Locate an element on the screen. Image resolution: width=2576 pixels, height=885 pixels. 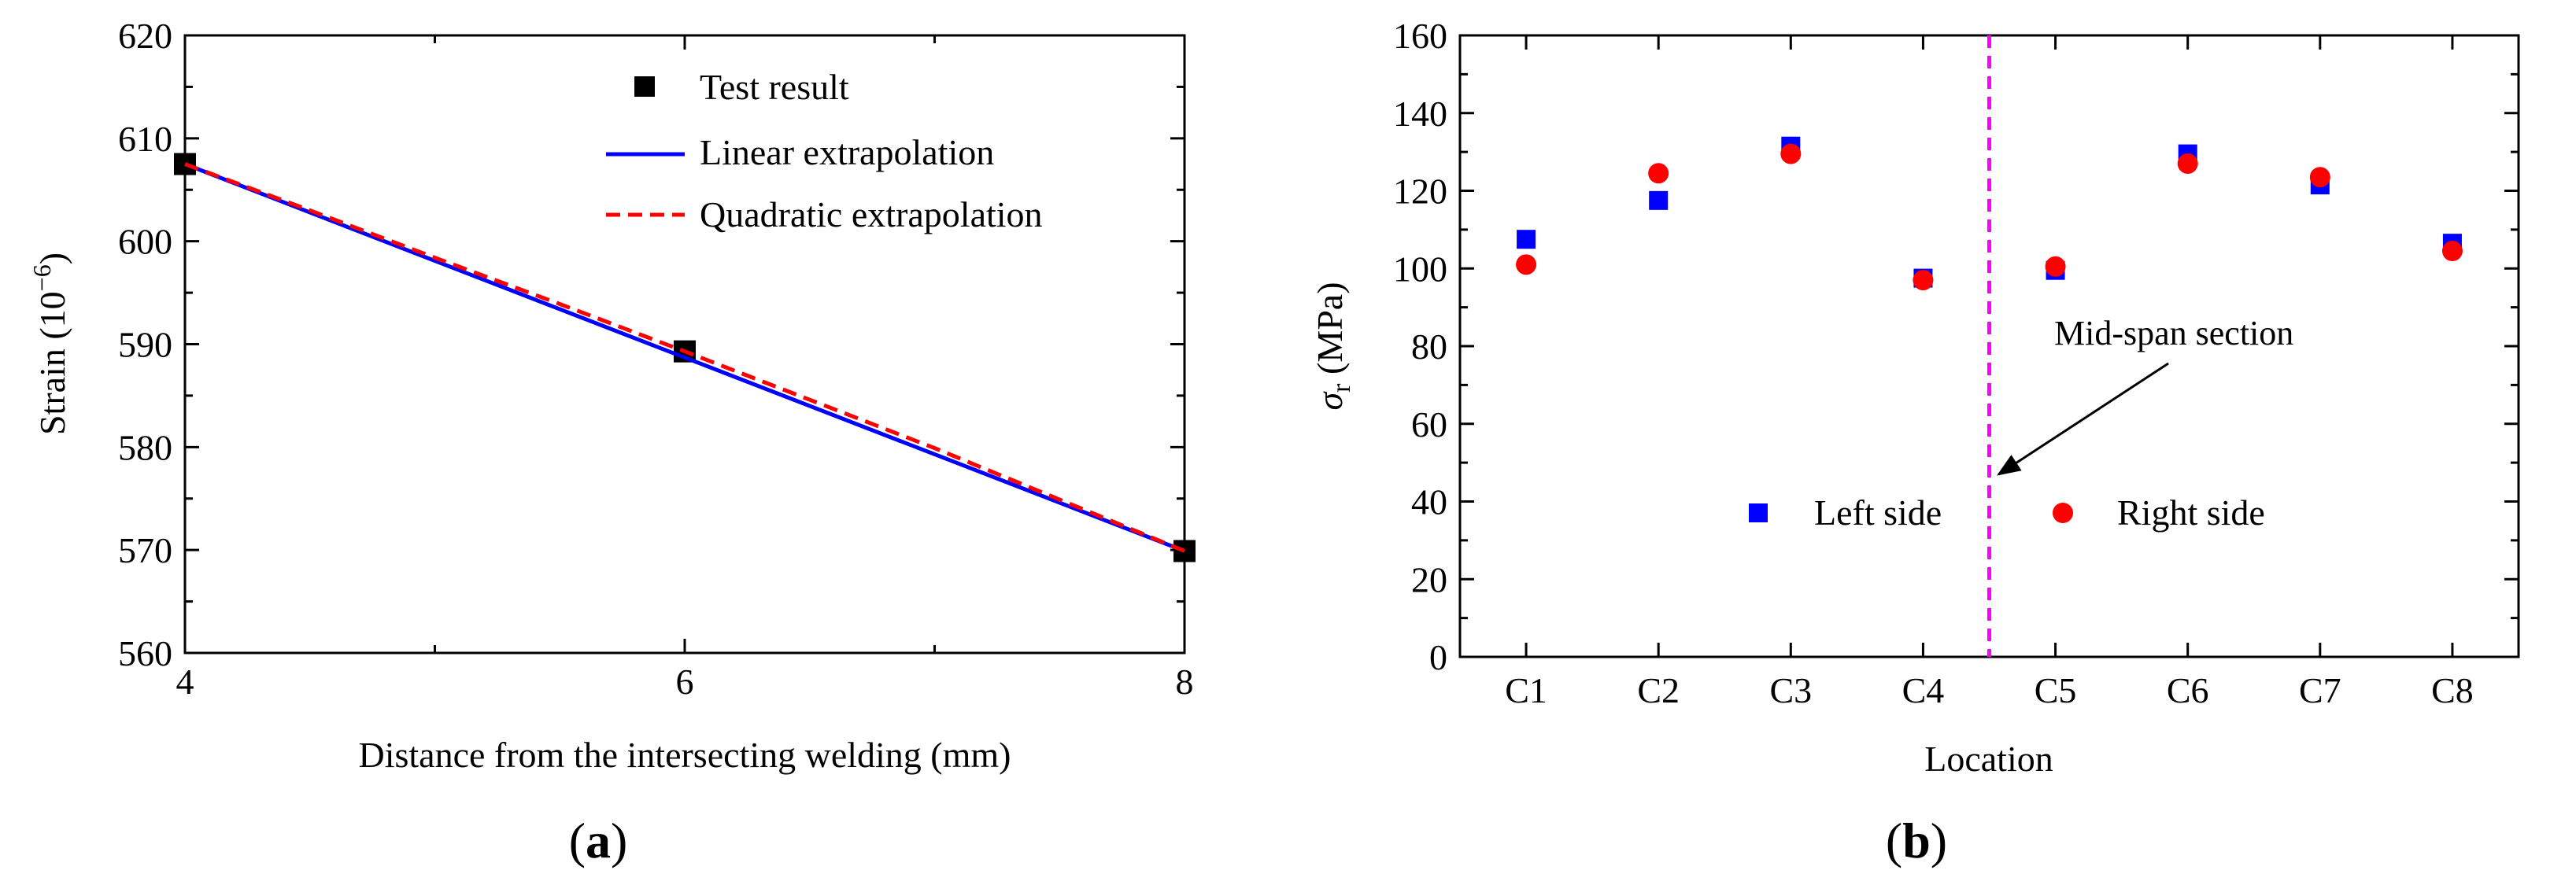
legend-marker-left-side is located at coordinates (1758, 512).